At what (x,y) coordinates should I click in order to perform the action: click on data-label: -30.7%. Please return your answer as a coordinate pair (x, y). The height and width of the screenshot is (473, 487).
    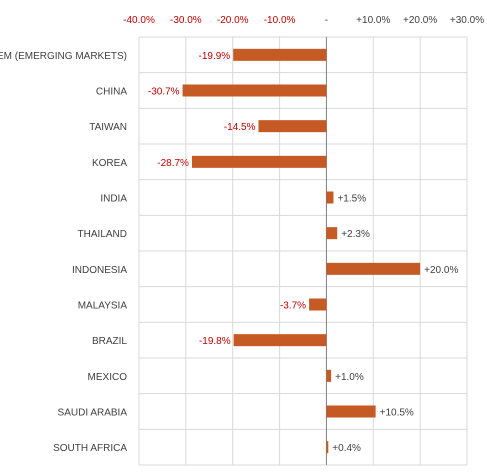
    Looking at the image, I should click on (164, 92).